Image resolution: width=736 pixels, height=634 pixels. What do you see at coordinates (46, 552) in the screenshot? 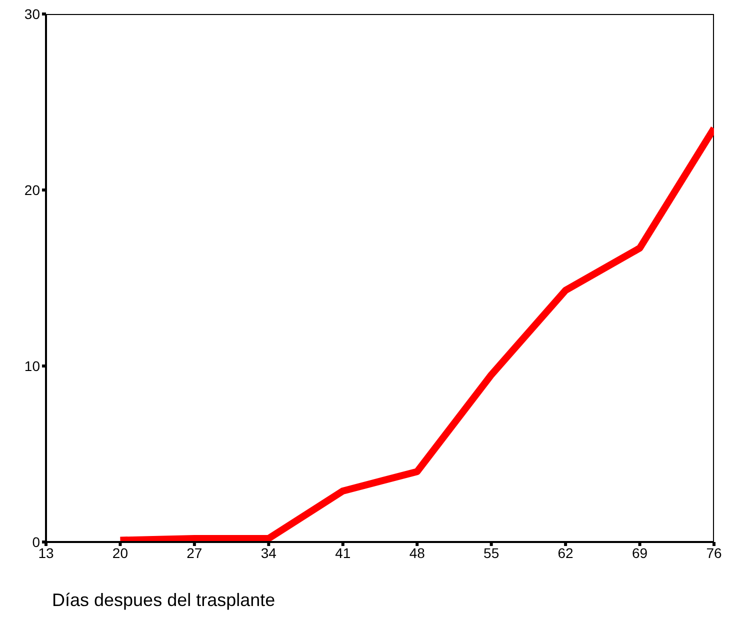
I see `x-tick-label: 13` at bounding box center [46, 552].